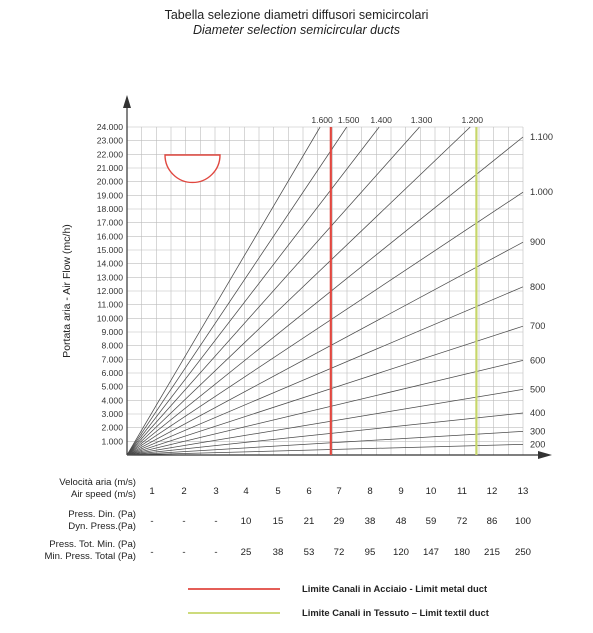 This screenshot has height=633, width=593. I want to click on y-tick-label: 9.000, so click(112, 332).